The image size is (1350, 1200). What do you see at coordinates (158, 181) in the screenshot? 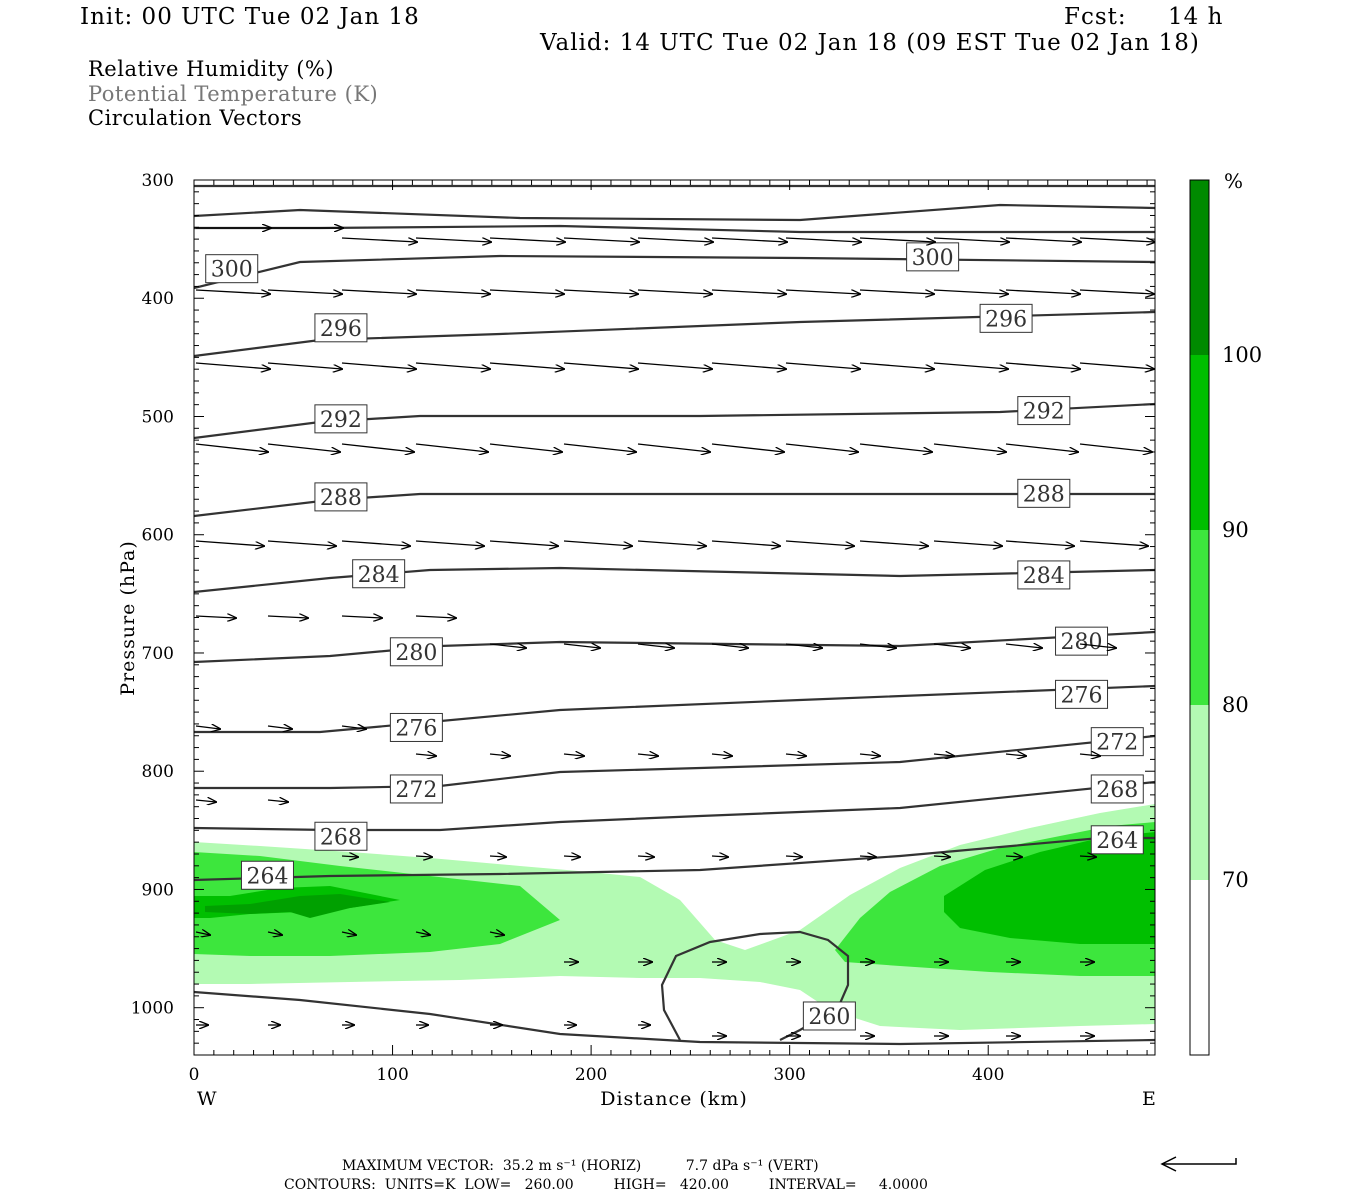
I see `y-tick-label: 300` at bounding box center [158, 181].